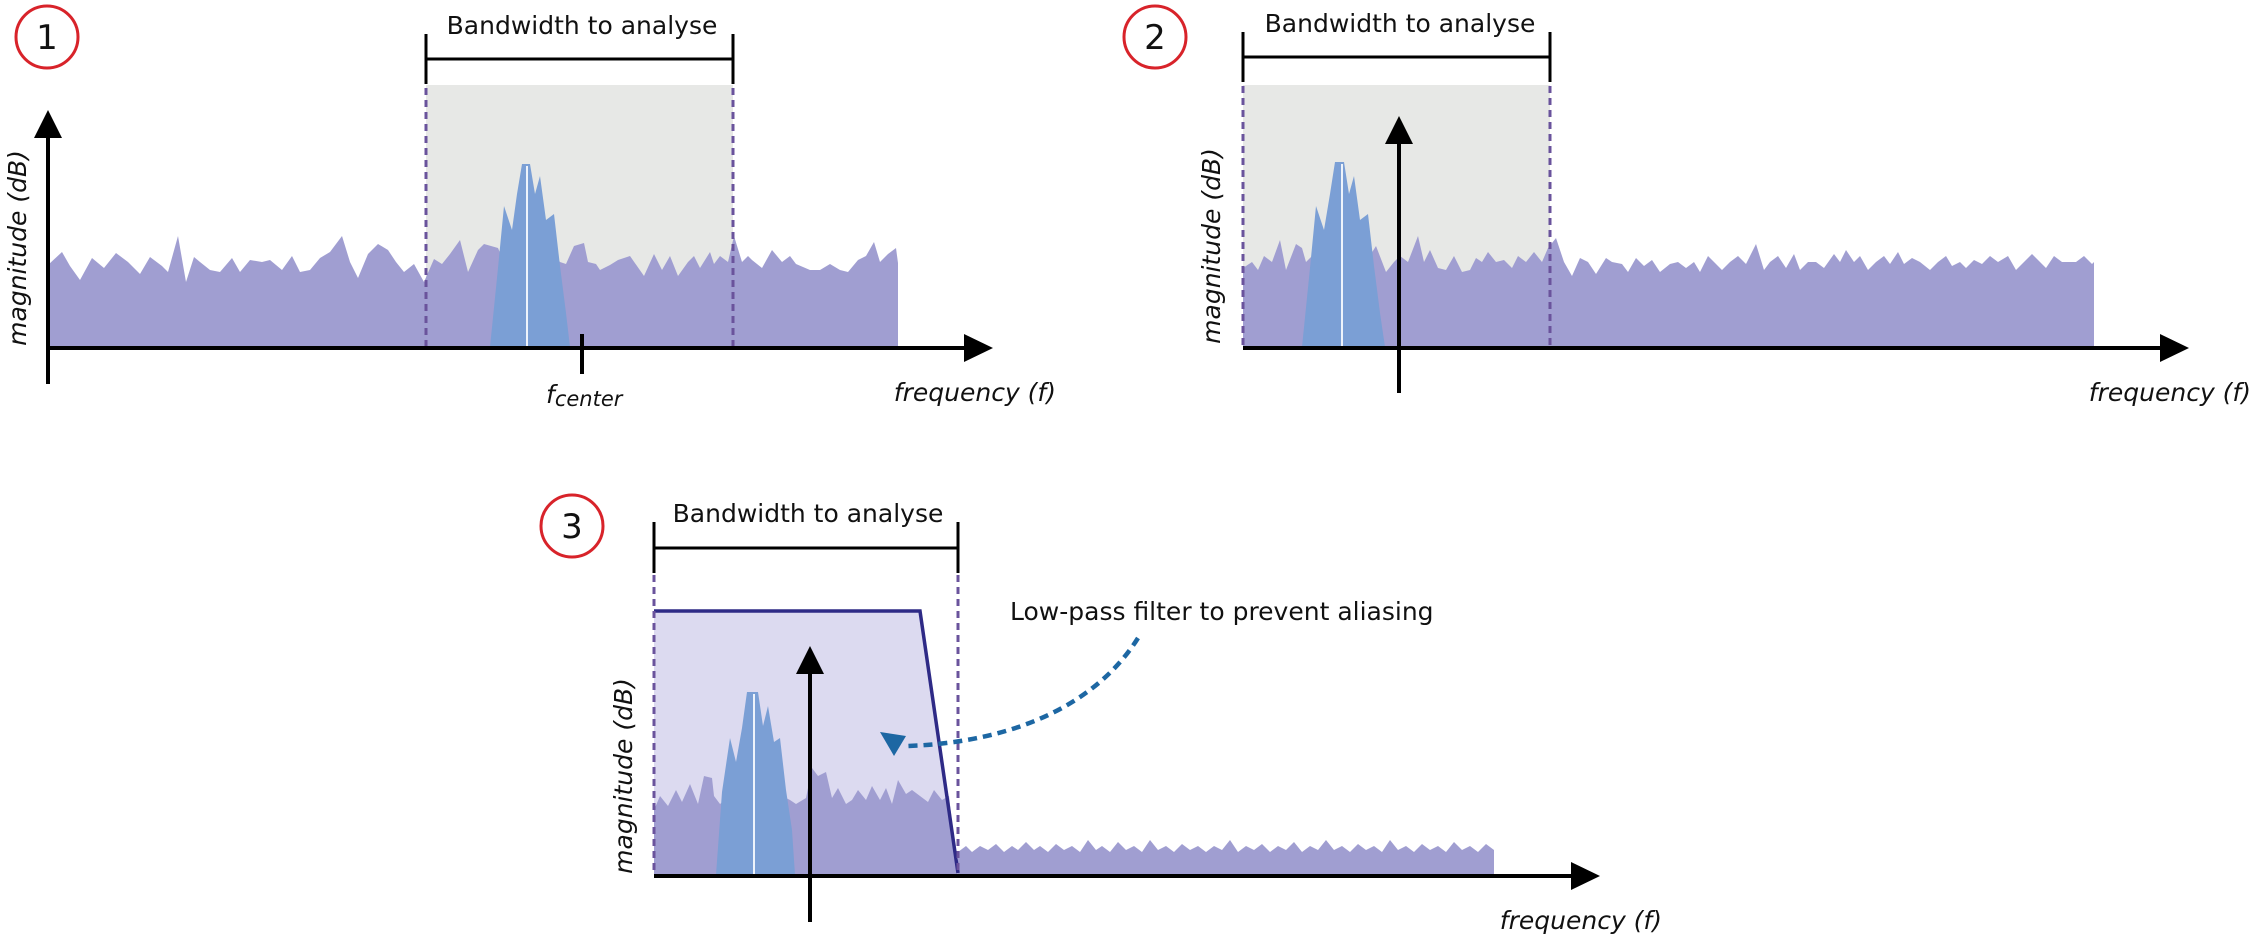 The image size is (2251, 937). What do you see at coordinates (2170, 392) in the screenshot?
I see `panel-2-x-axis-label: frequency (f)` at bounding box center [2170, 392].